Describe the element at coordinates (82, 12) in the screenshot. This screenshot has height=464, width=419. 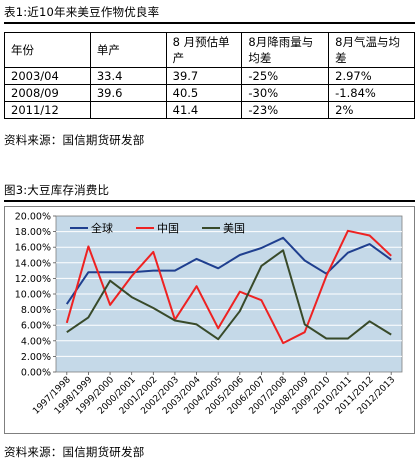
I see `table-caption: 表1:近10年来美豆作物优良率` at that location.